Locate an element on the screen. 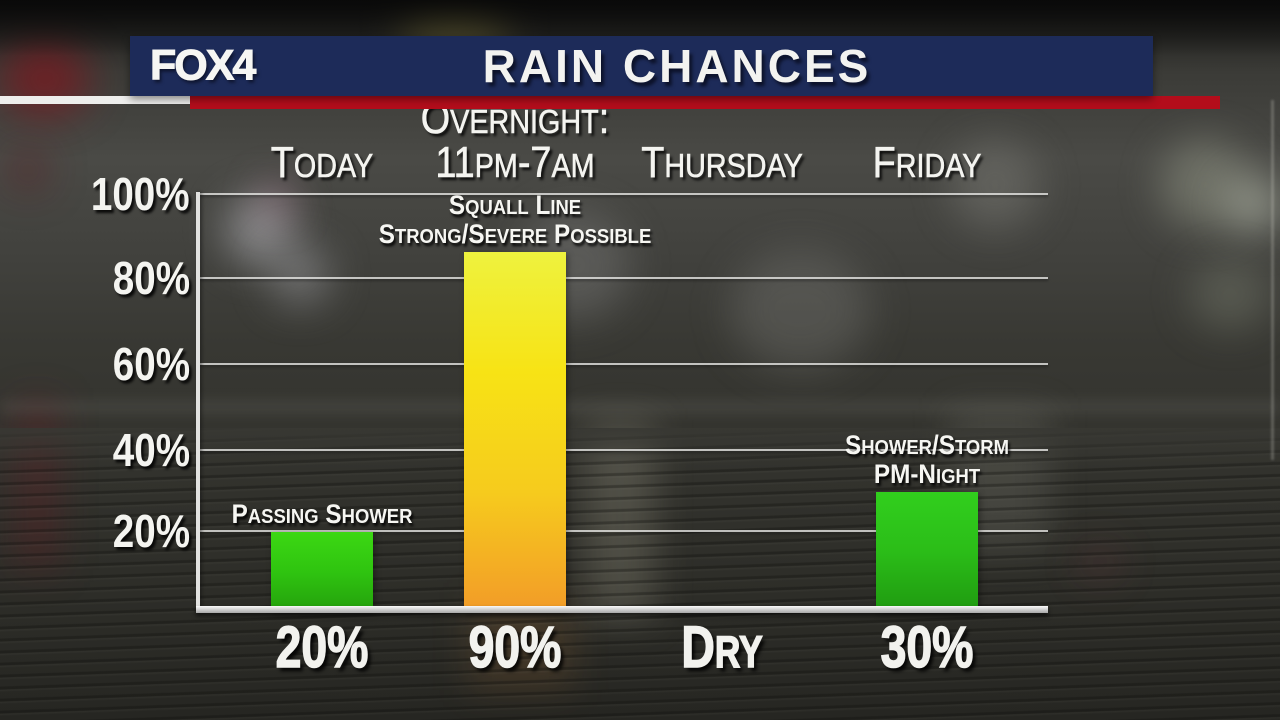  bar-annotation-line: STRONG/SEVERE POSSIBLE is located at coordinates (515, 234).